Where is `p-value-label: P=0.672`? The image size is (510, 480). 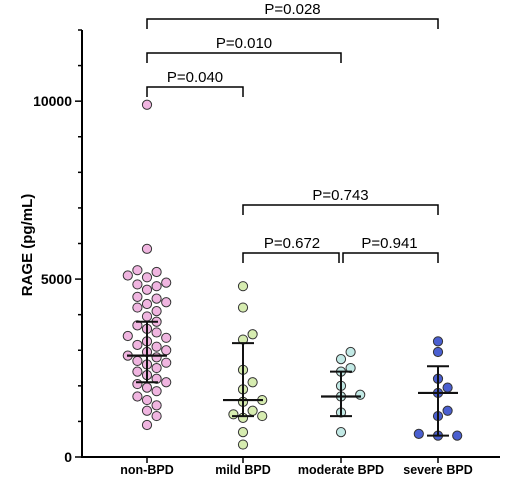
p-value-label: P=0.672 is located at coordinates (292, 243).